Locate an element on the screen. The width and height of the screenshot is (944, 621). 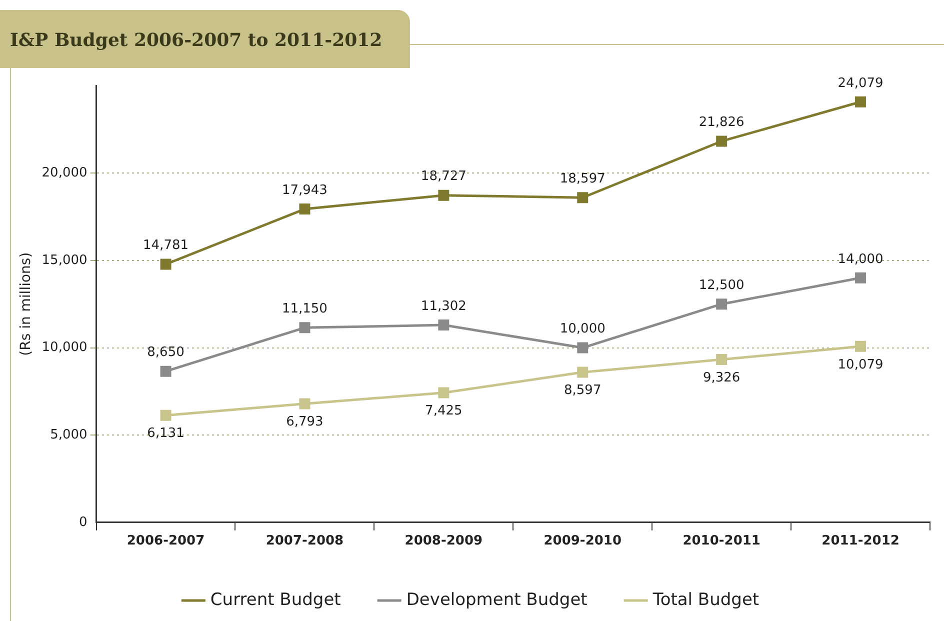
data-label: 10,079 is located at coordinates (861, 364).